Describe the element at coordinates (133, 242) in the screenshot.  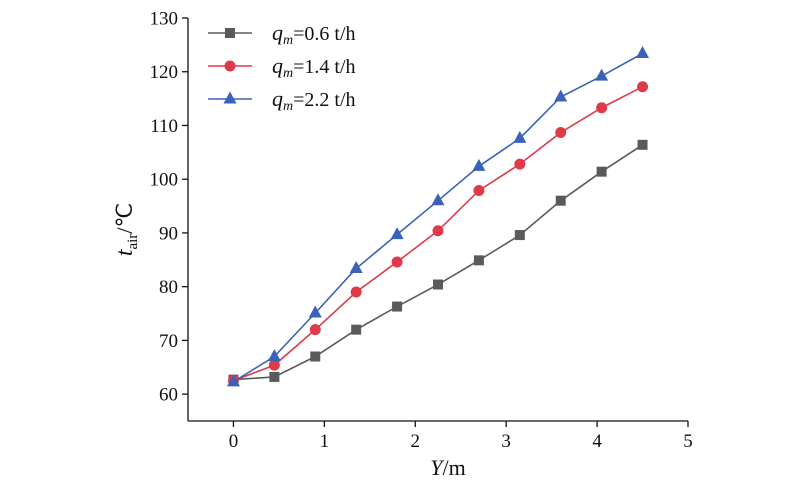
I see `y-axis-title-sub: air` at that location.